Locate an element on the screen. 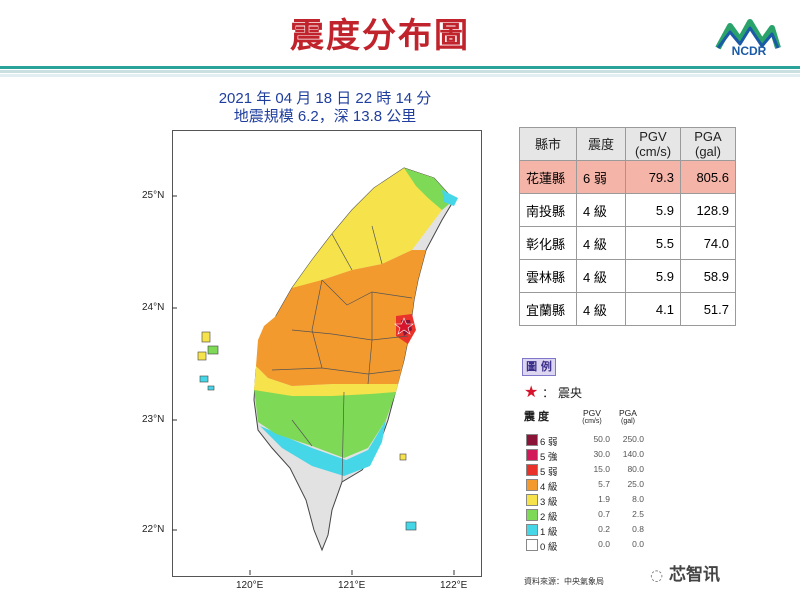 The width and height of the screenshot is (800, 600). pgv-unit: (cm/s) is located at coordinates (653, 151).